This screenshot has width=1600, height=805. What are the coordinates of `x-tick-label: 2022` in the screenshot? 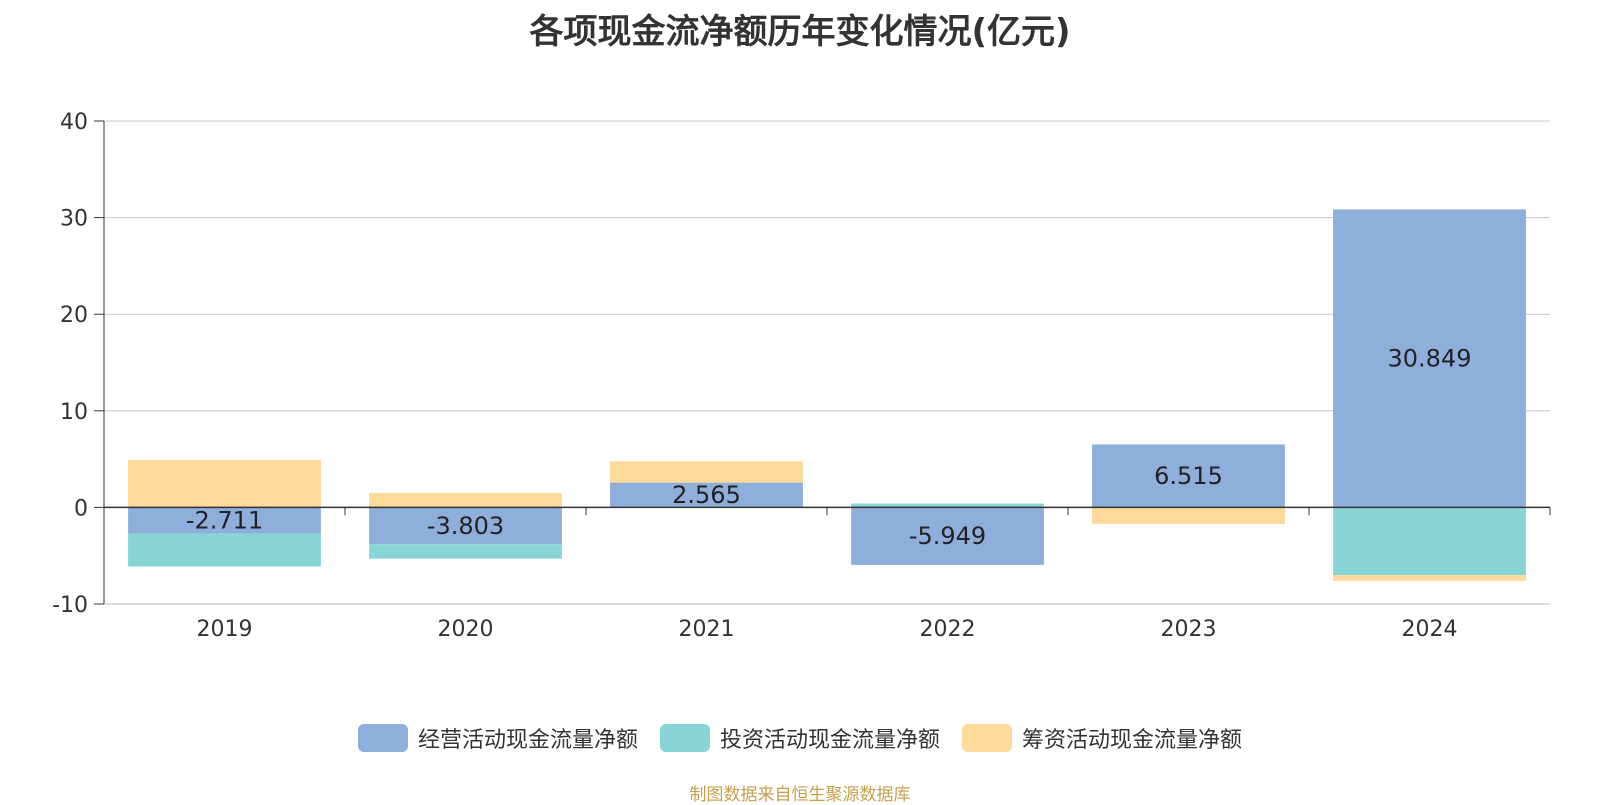 It's located at (948, 629).